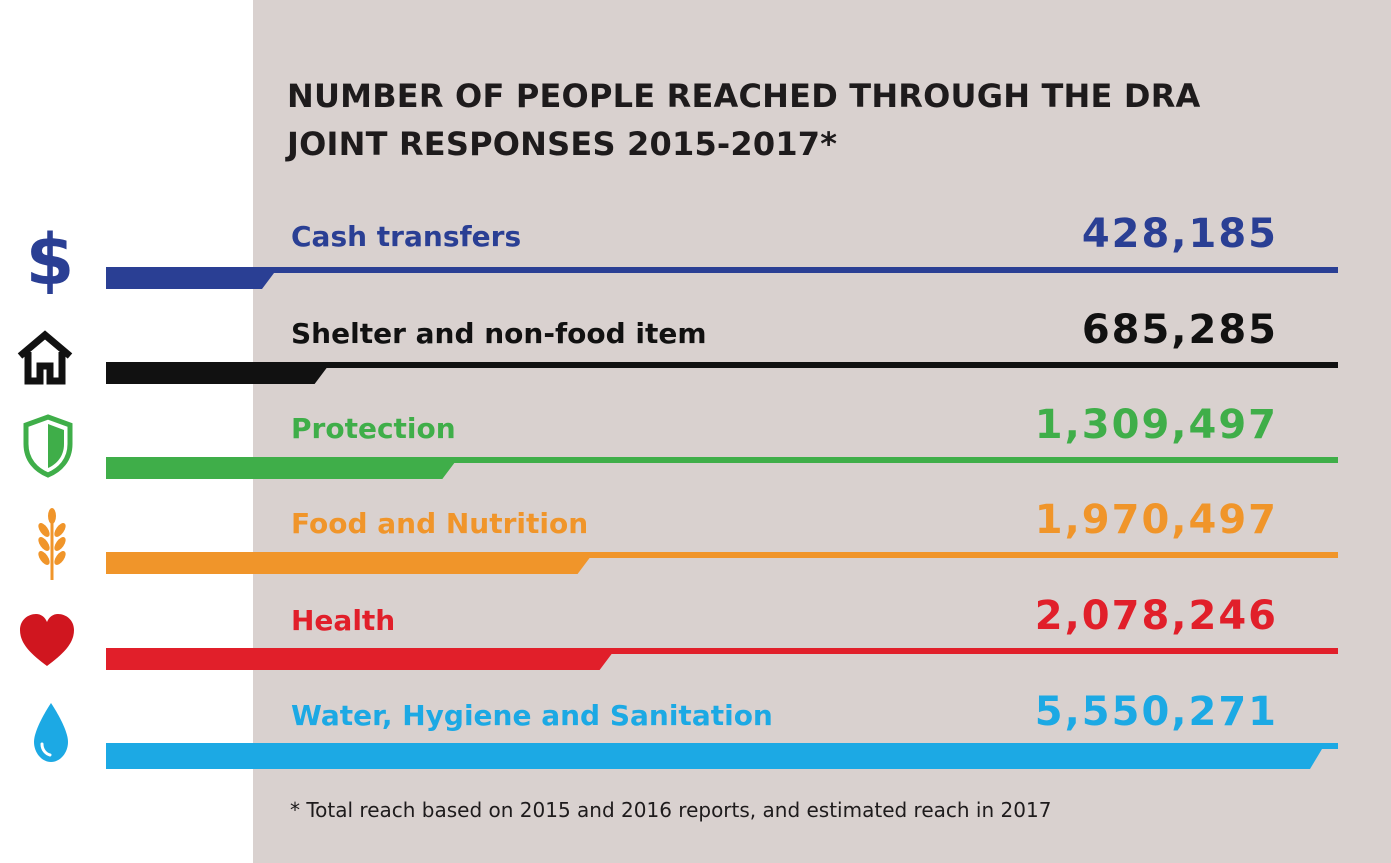 This screenshot has height=863, width=1391. I want to click on row-label-food-nutrition: Food and Nutrition, so click(440, 523).